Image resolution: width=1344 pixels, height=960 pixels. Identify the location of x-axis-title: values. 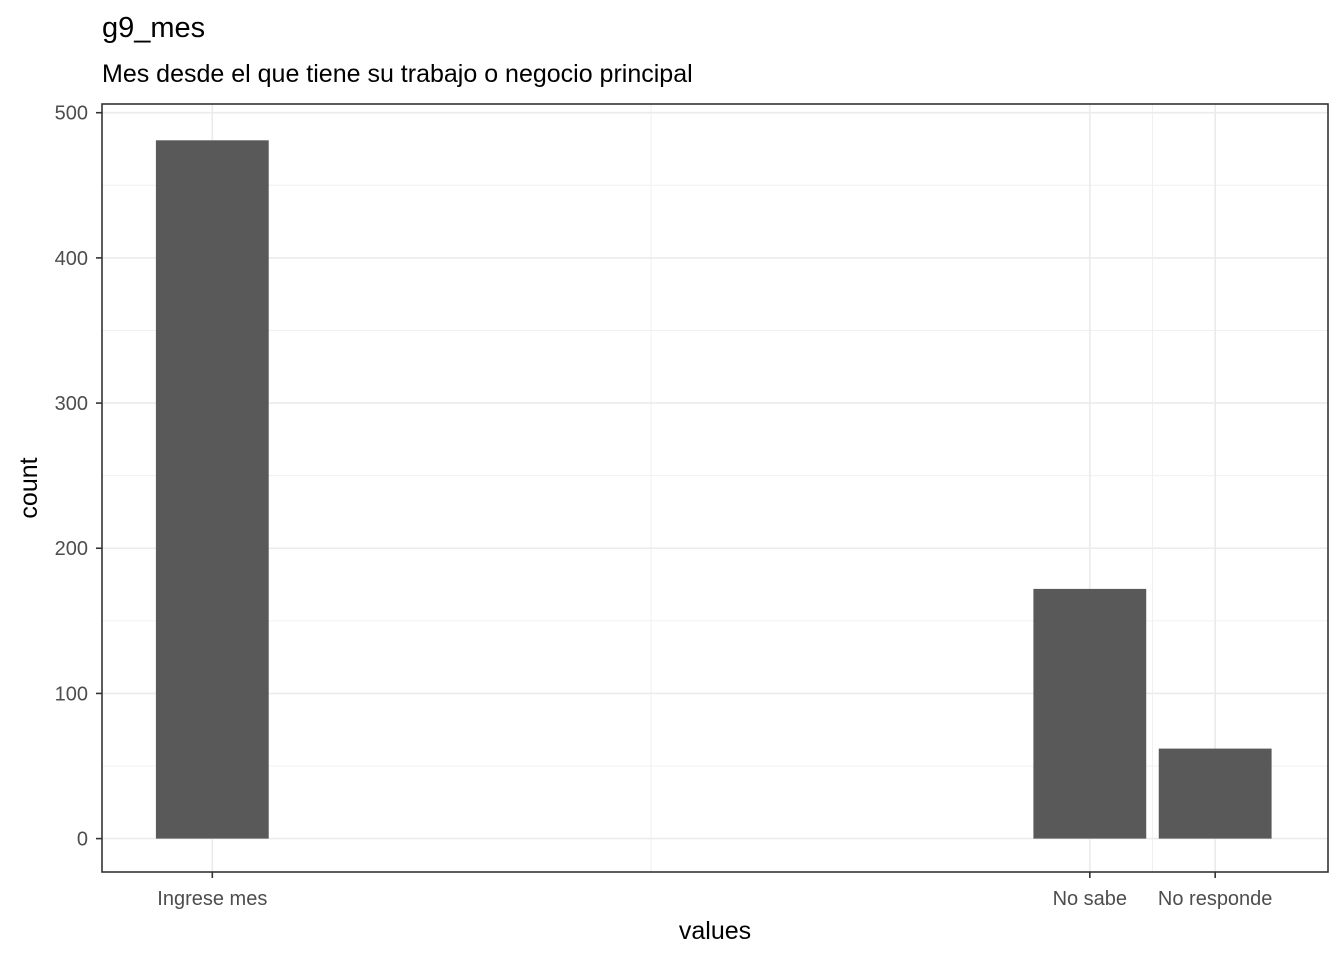
(715, 931).